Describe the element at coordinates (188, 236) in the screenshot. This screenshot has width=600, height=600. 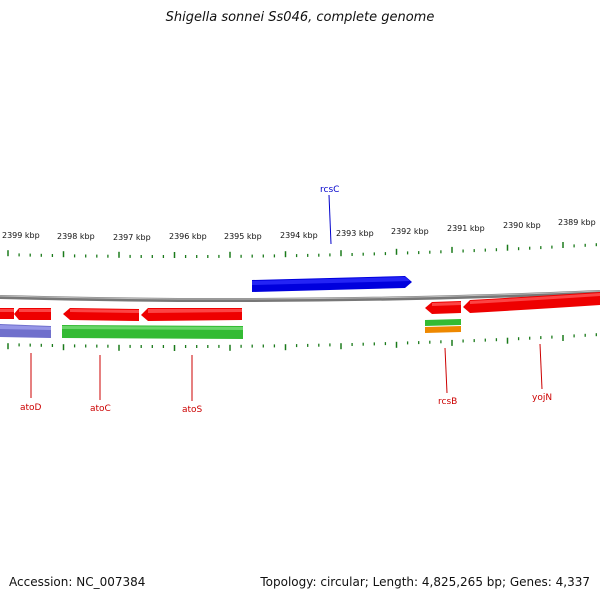
I see `scale-label: 2396 kbp` at that location.